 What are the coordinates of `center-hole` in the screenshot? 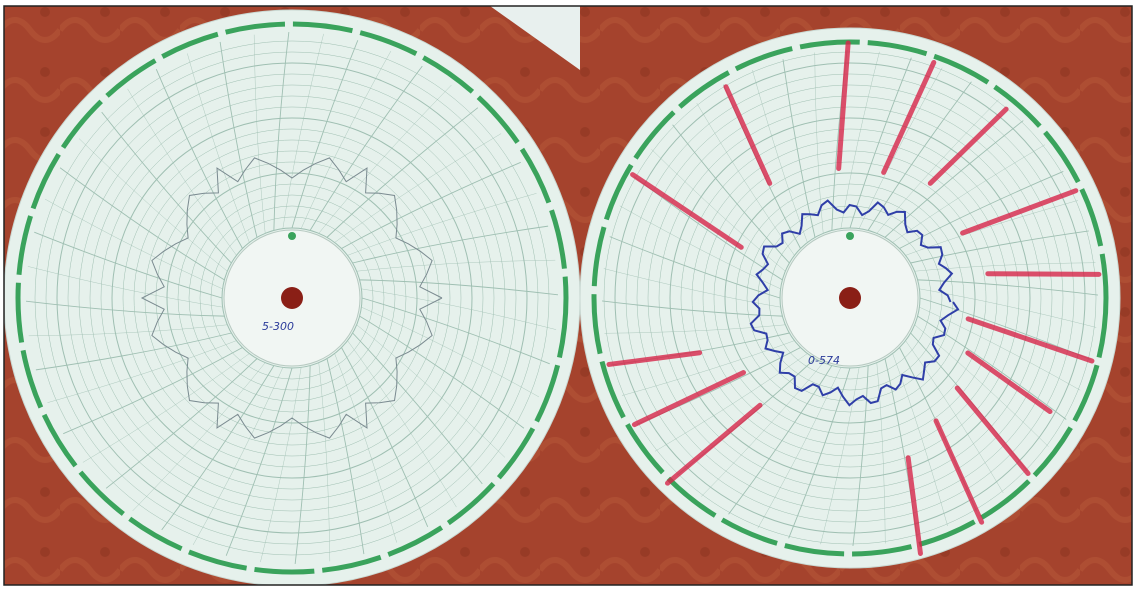 It's located at (850, 298).